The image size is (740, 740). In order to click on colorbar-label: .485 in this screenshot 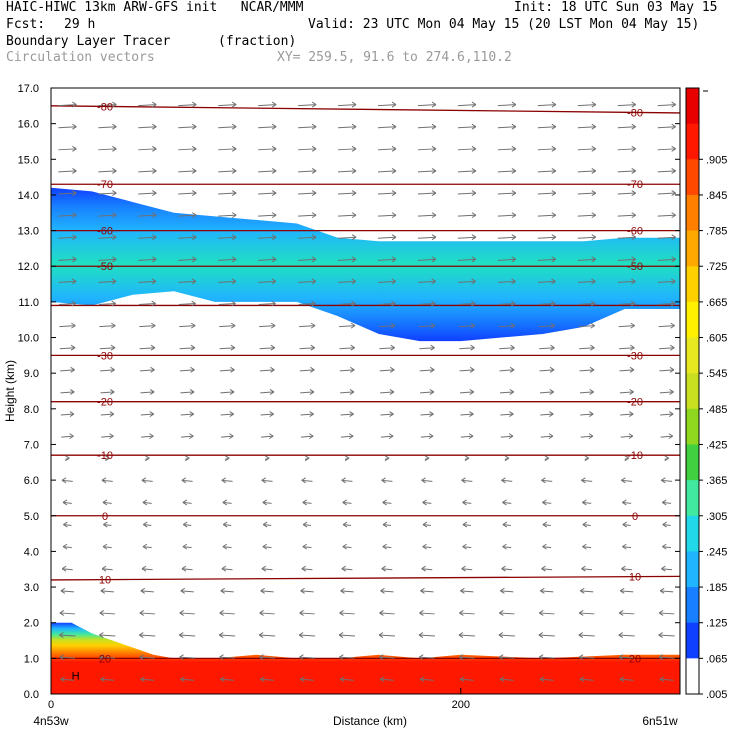, I will do `click(716, 410)`.